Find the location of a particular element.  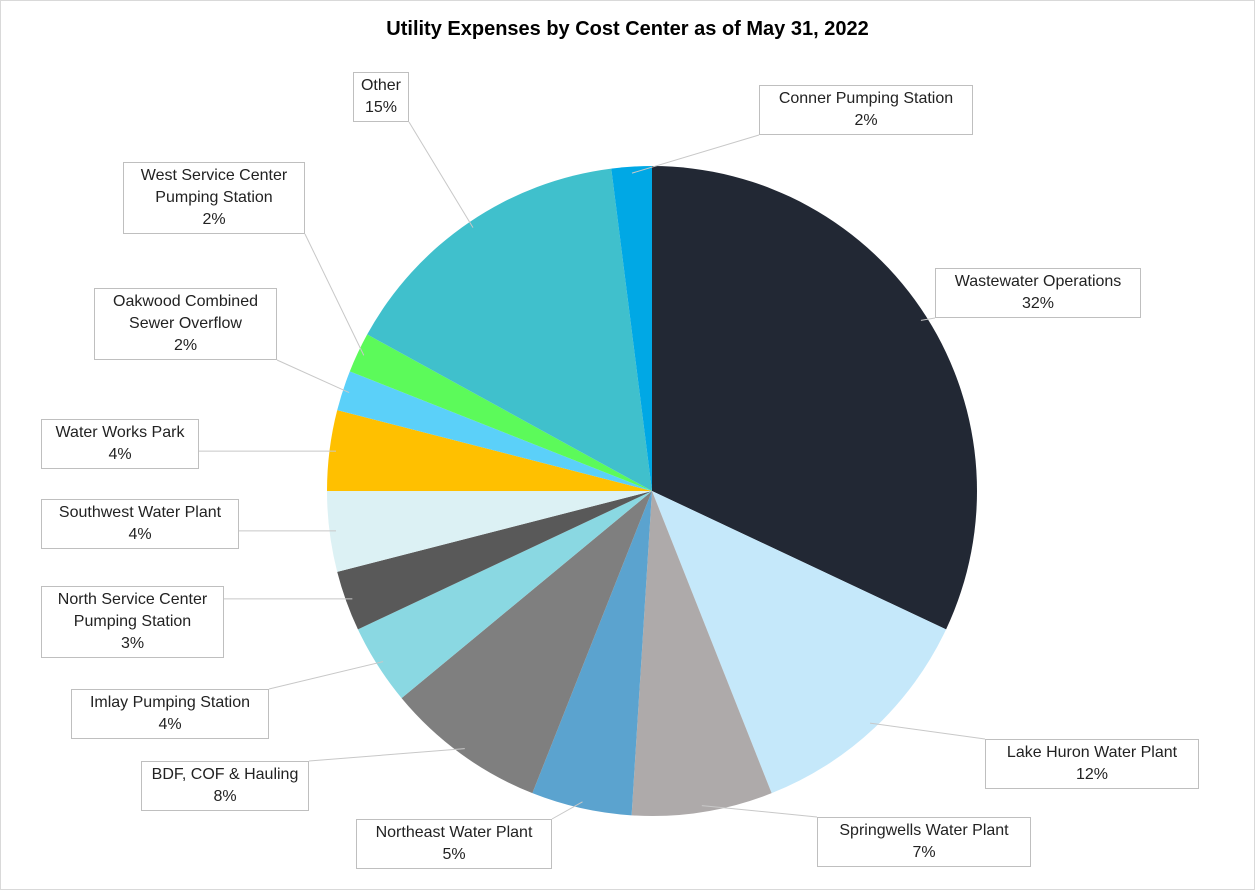

value-label: 15% is located at coordinates (381, 107).